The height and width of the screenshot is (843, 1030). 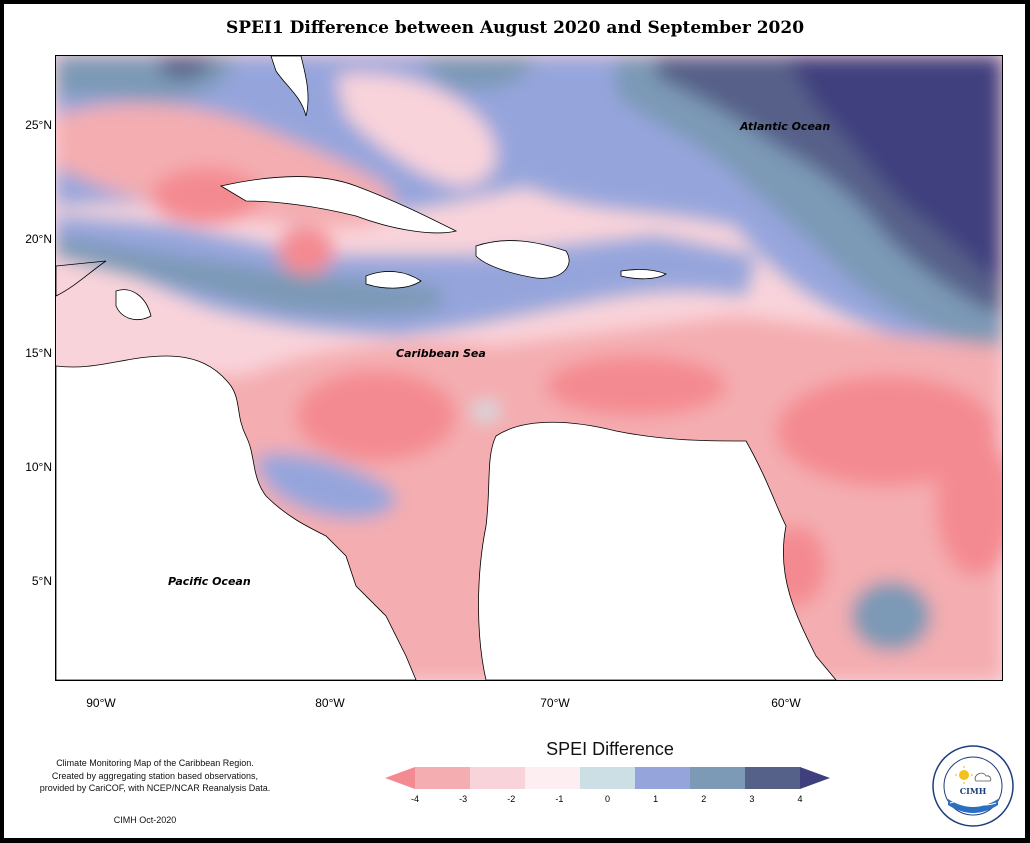 I want to click on lat-label-15n: 15°N, so click(x=38, y=353).